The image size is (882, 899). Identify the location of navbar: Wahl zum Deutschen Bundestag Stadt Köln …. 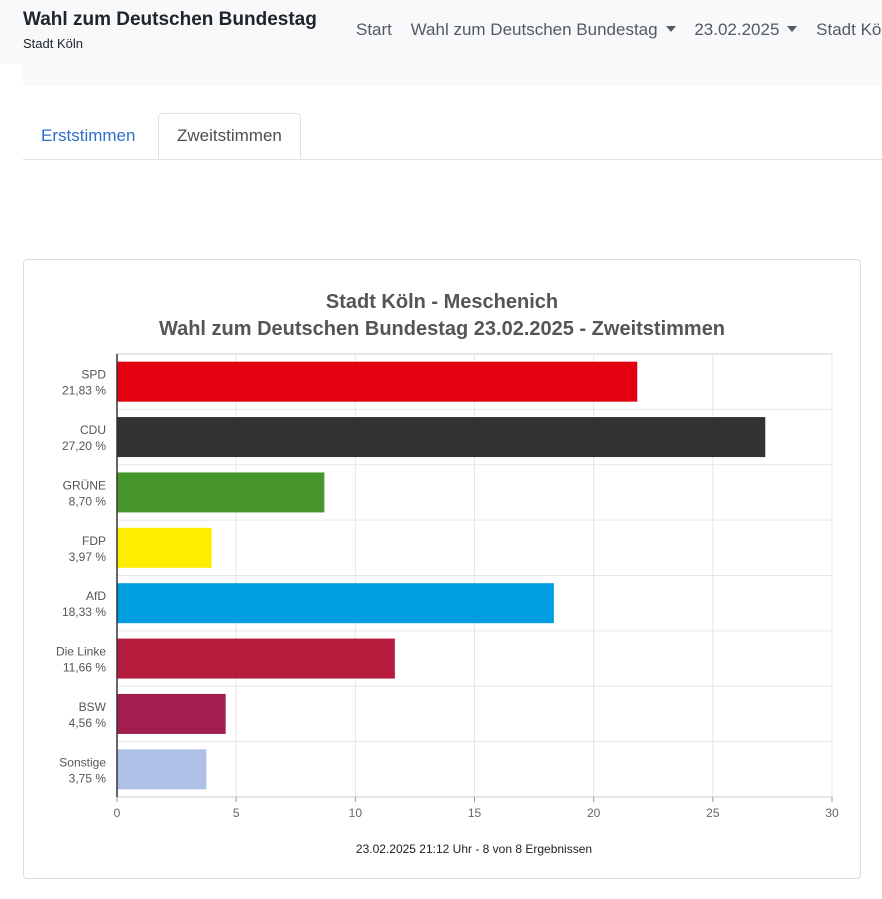
(441, 32).